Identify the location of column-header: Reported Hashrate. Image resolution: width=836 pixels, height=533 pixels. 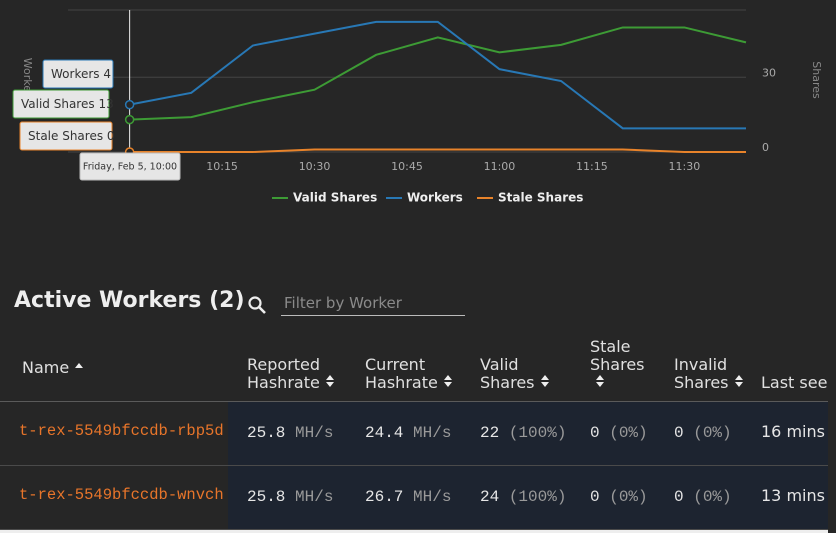
(299, 364).